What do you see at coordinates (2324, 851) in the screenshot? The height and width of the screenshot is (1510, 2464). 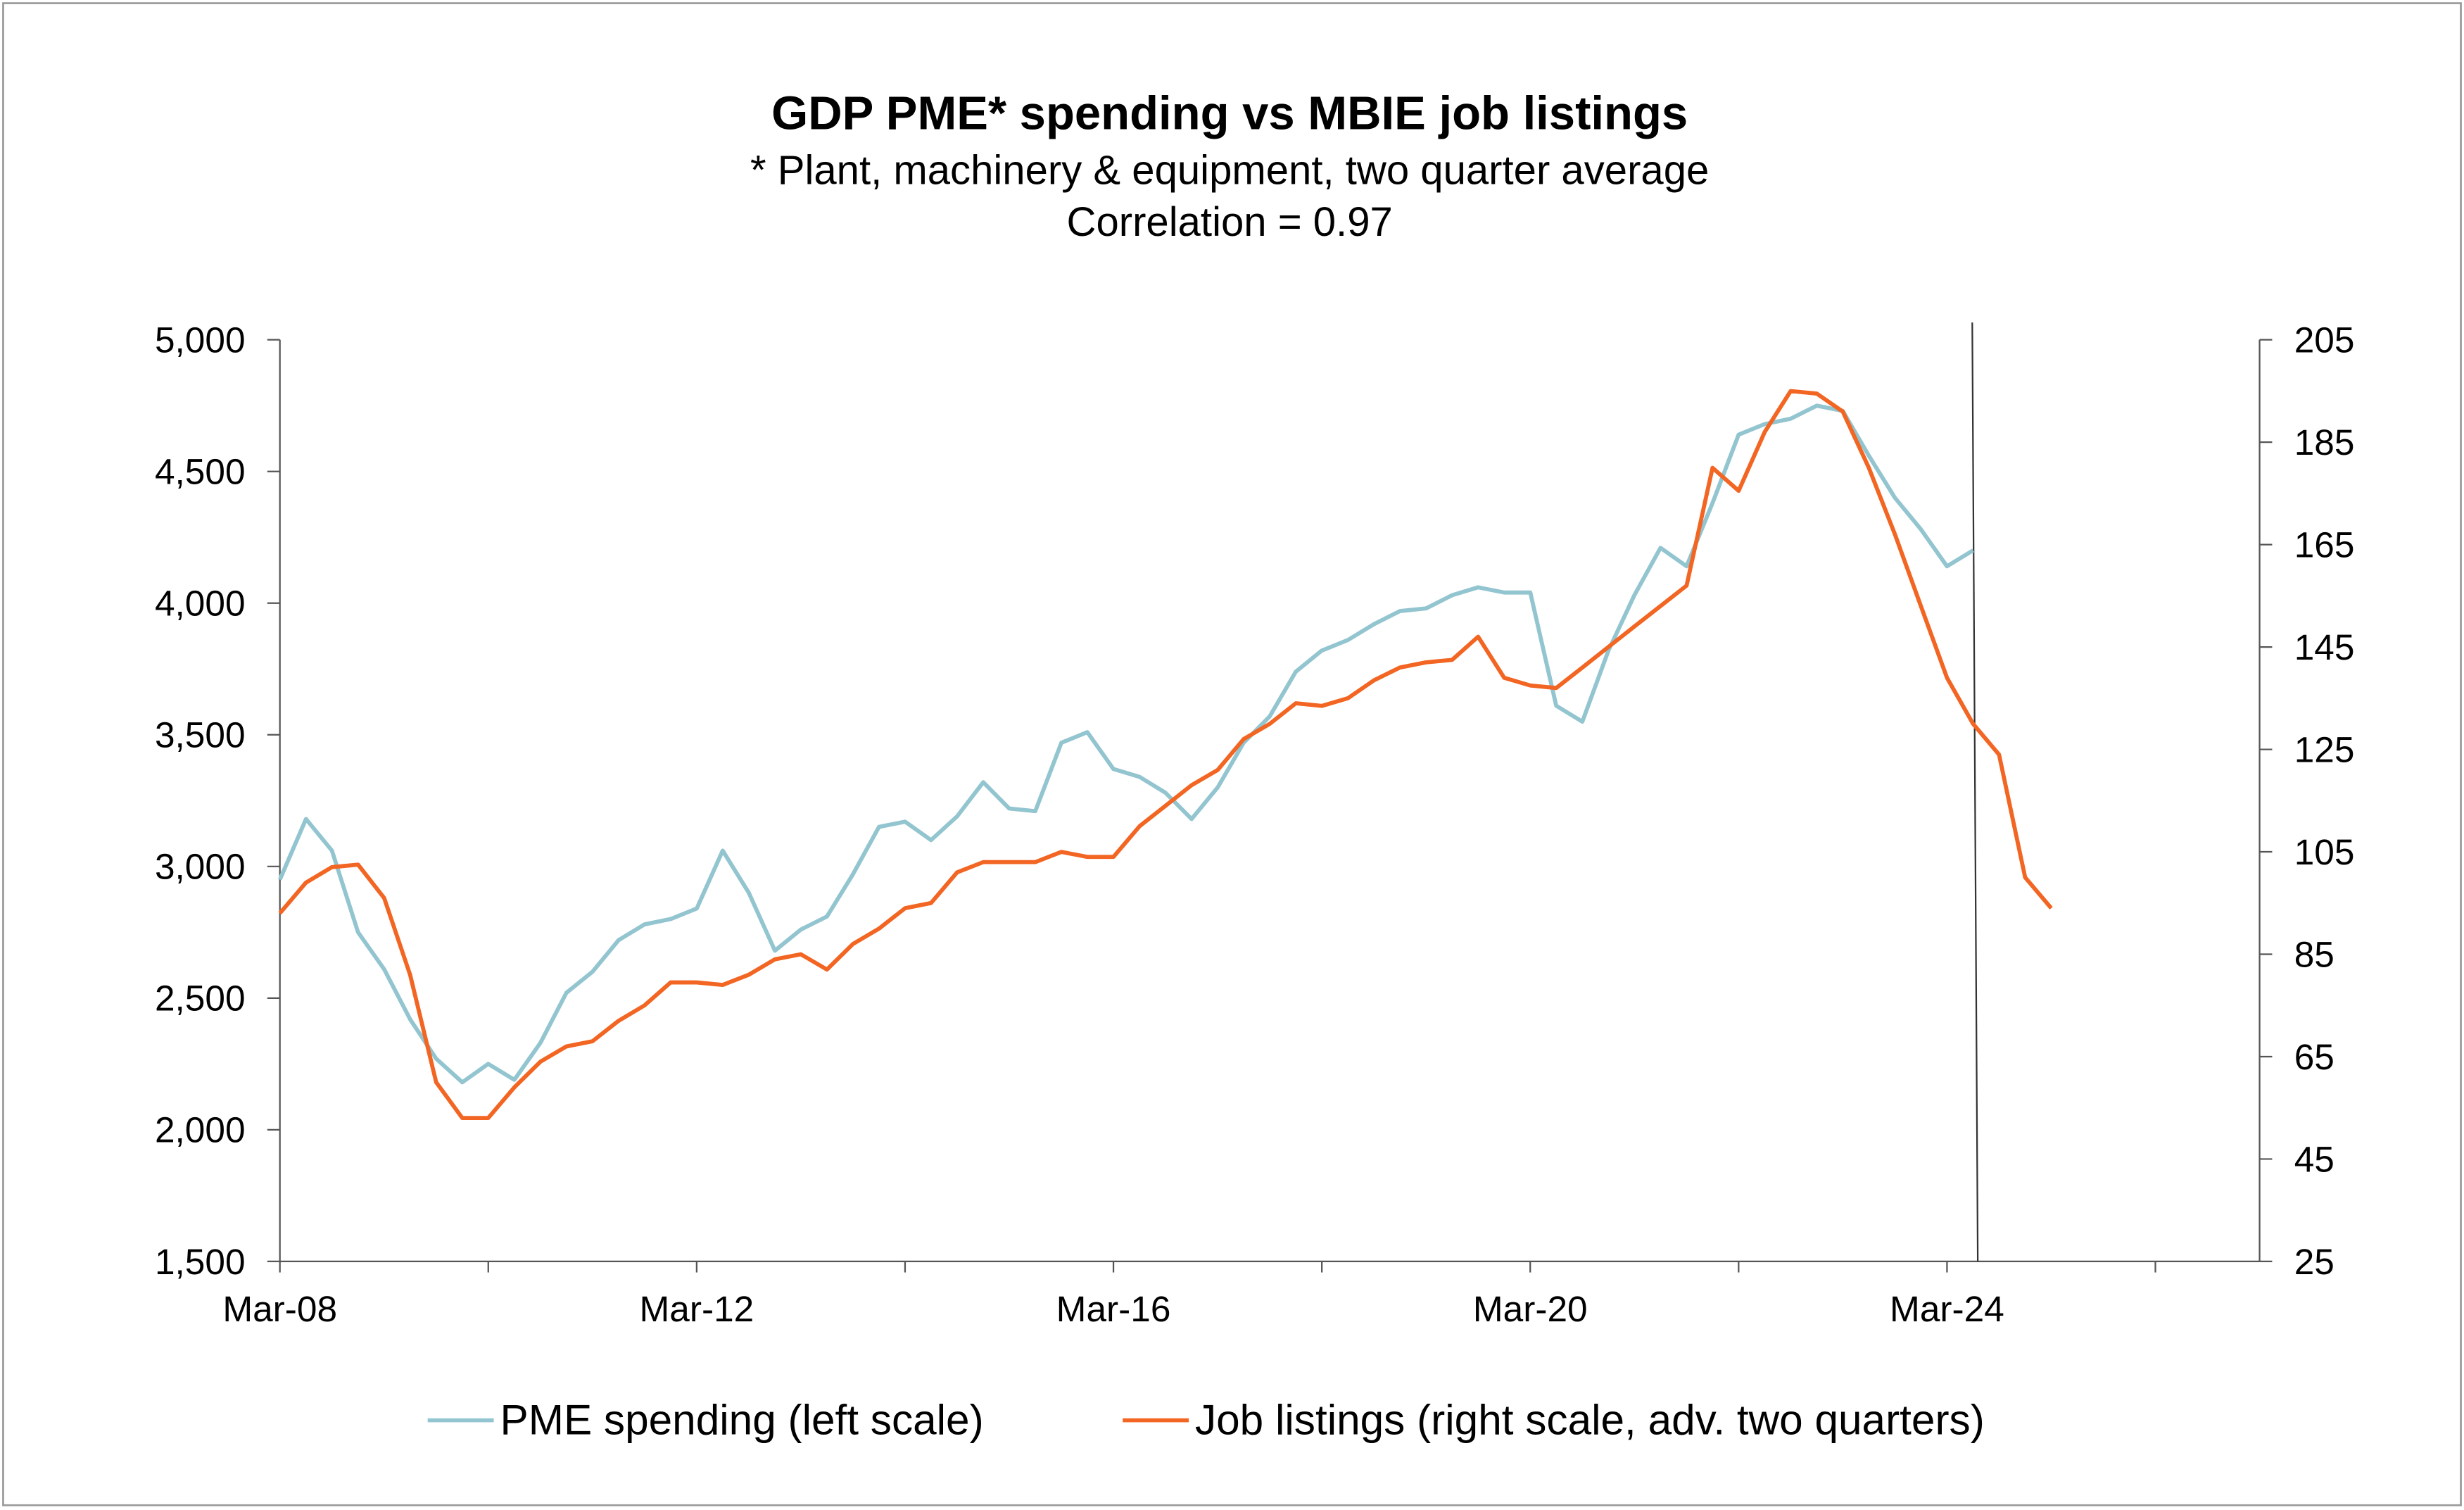 I see `right-tick-label: 105` at bounding box center [2324, 851].